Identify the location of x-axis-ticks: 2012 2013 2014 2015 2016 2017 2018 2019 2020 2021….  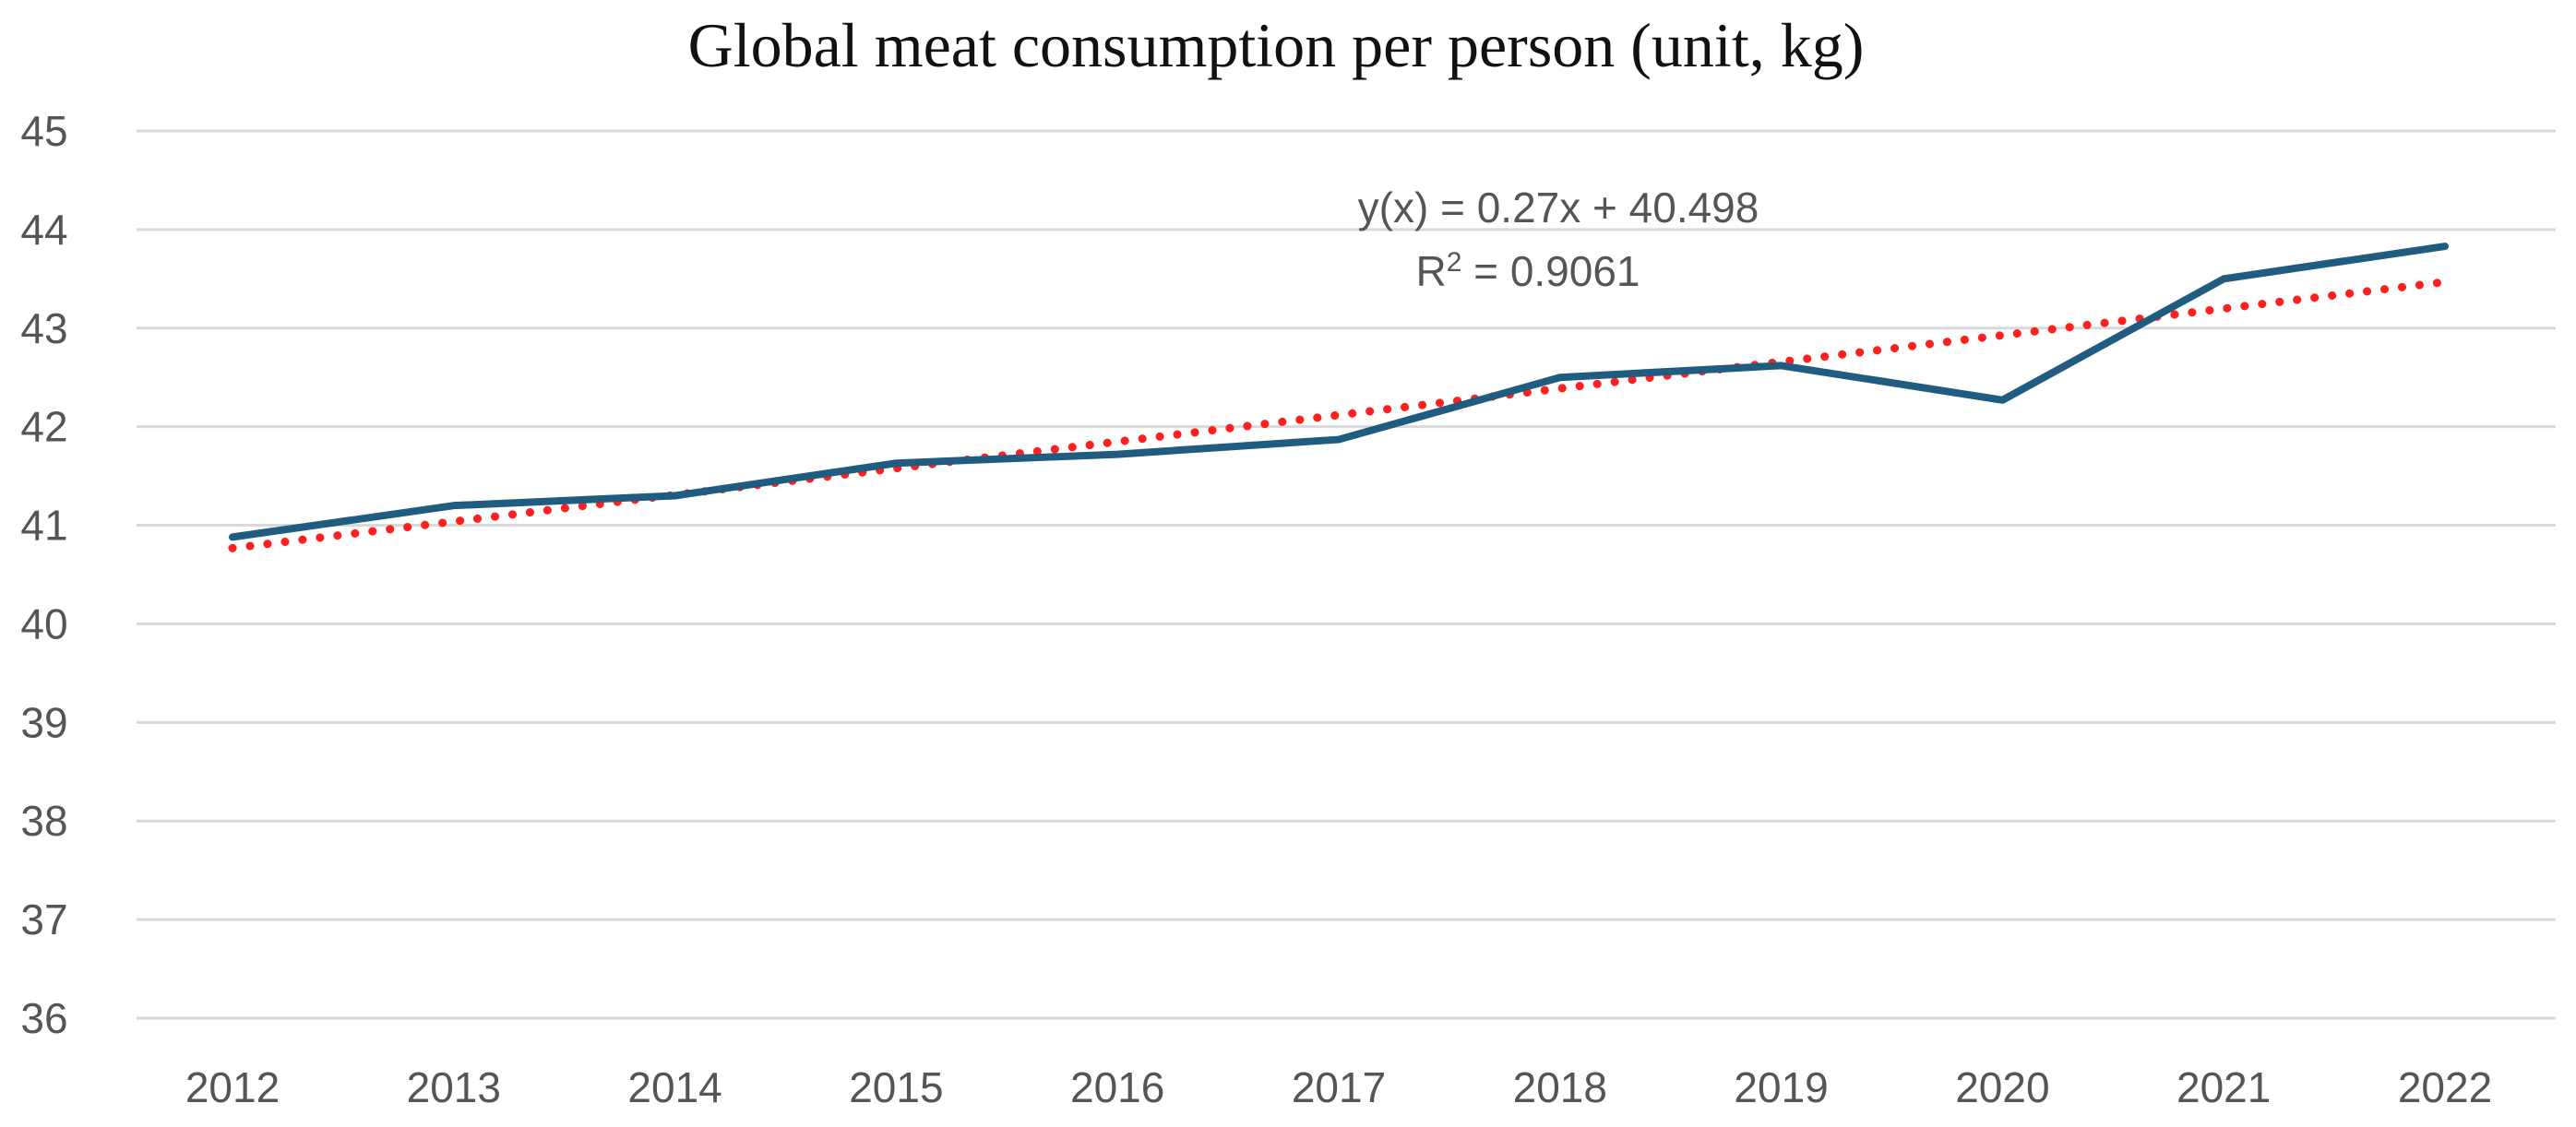
(1338, 1087).